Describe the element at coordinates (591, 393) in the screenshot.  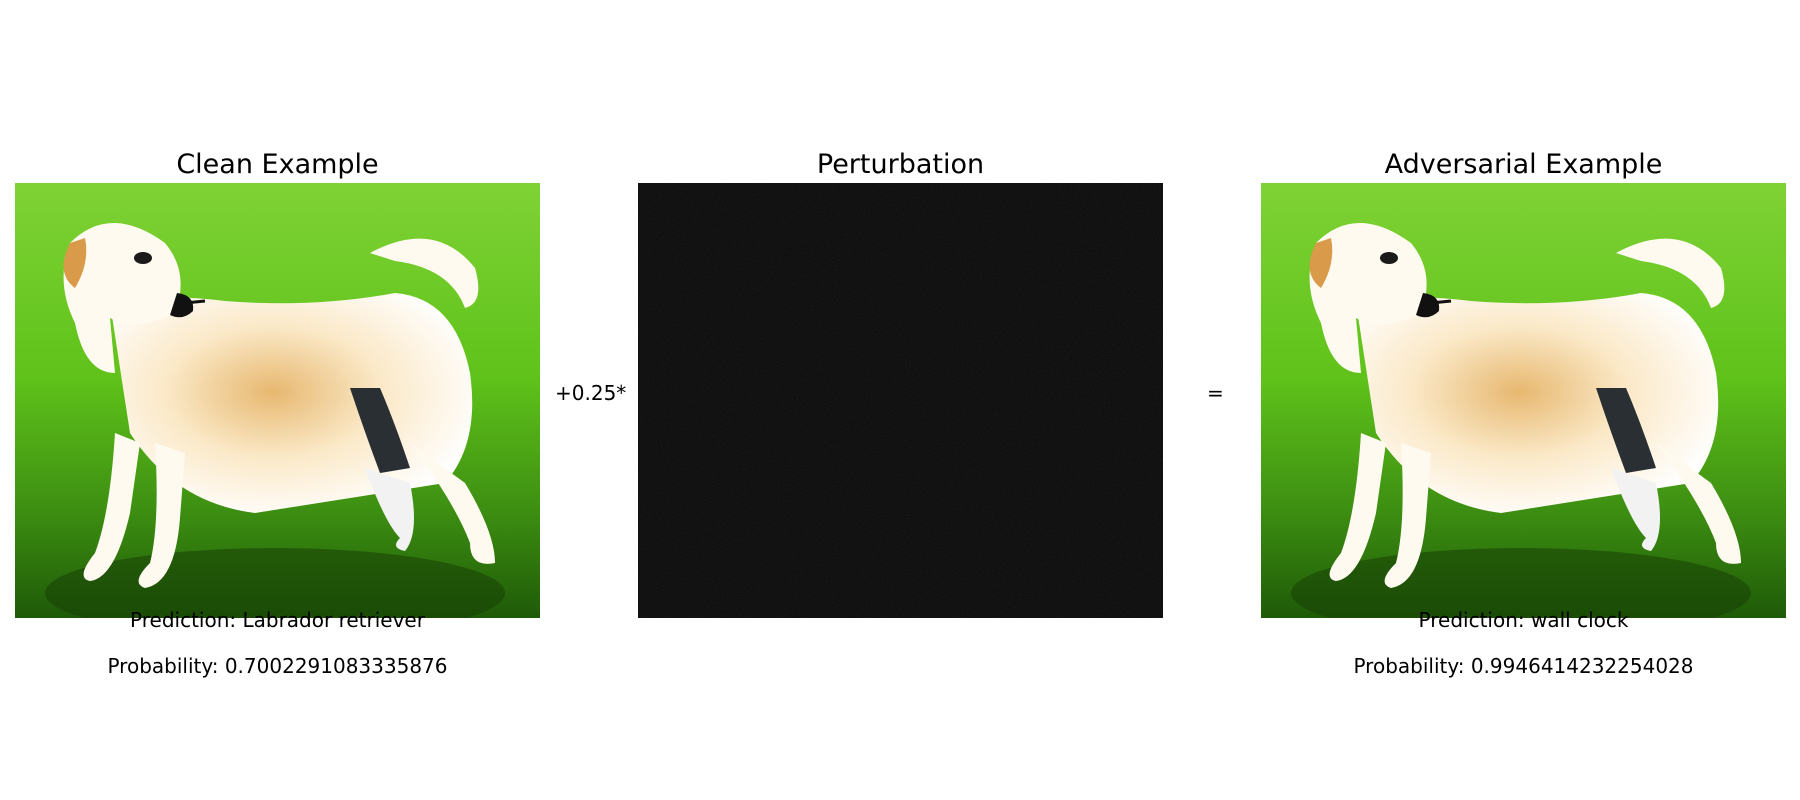
I see `plus-operator: +0.25*` at that location.